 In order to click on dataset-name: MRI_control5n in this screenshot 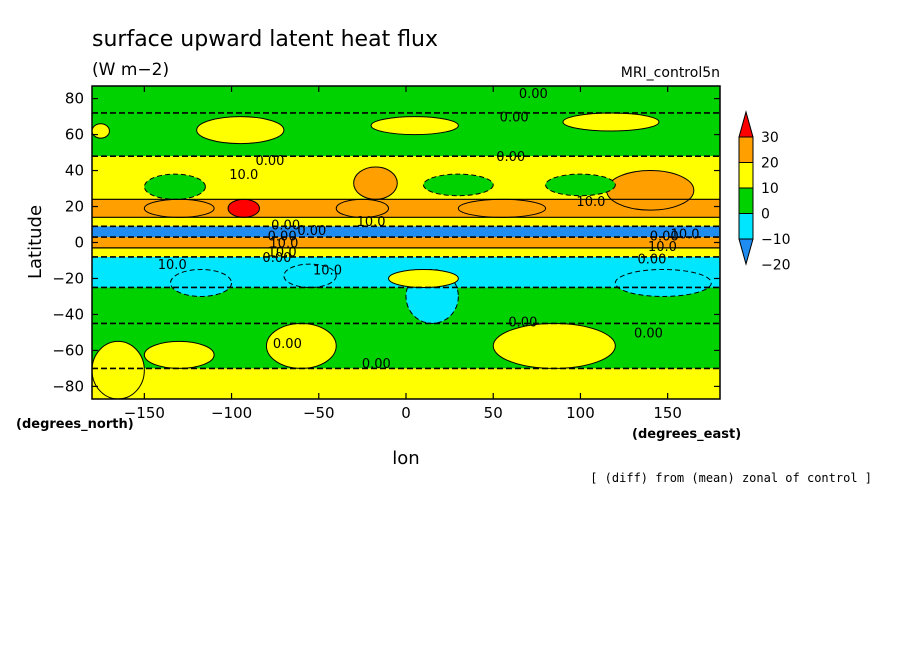, I will do `click(670, 73)`.